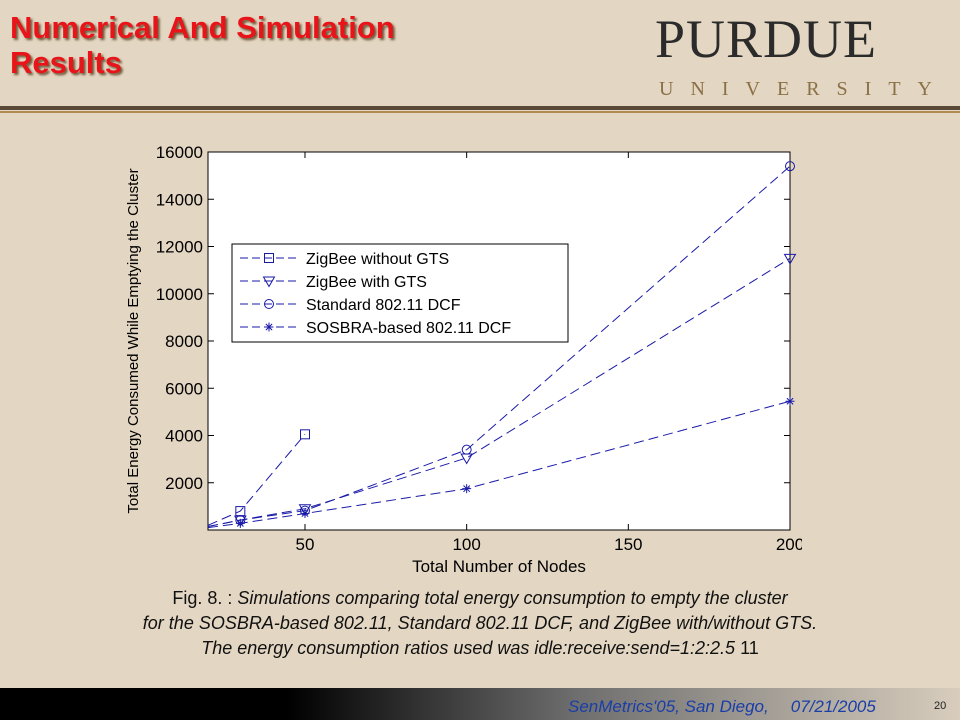  I want to click on legend-item-zigbee-without-gts: ZigBee without GTS, so click(344, 259).